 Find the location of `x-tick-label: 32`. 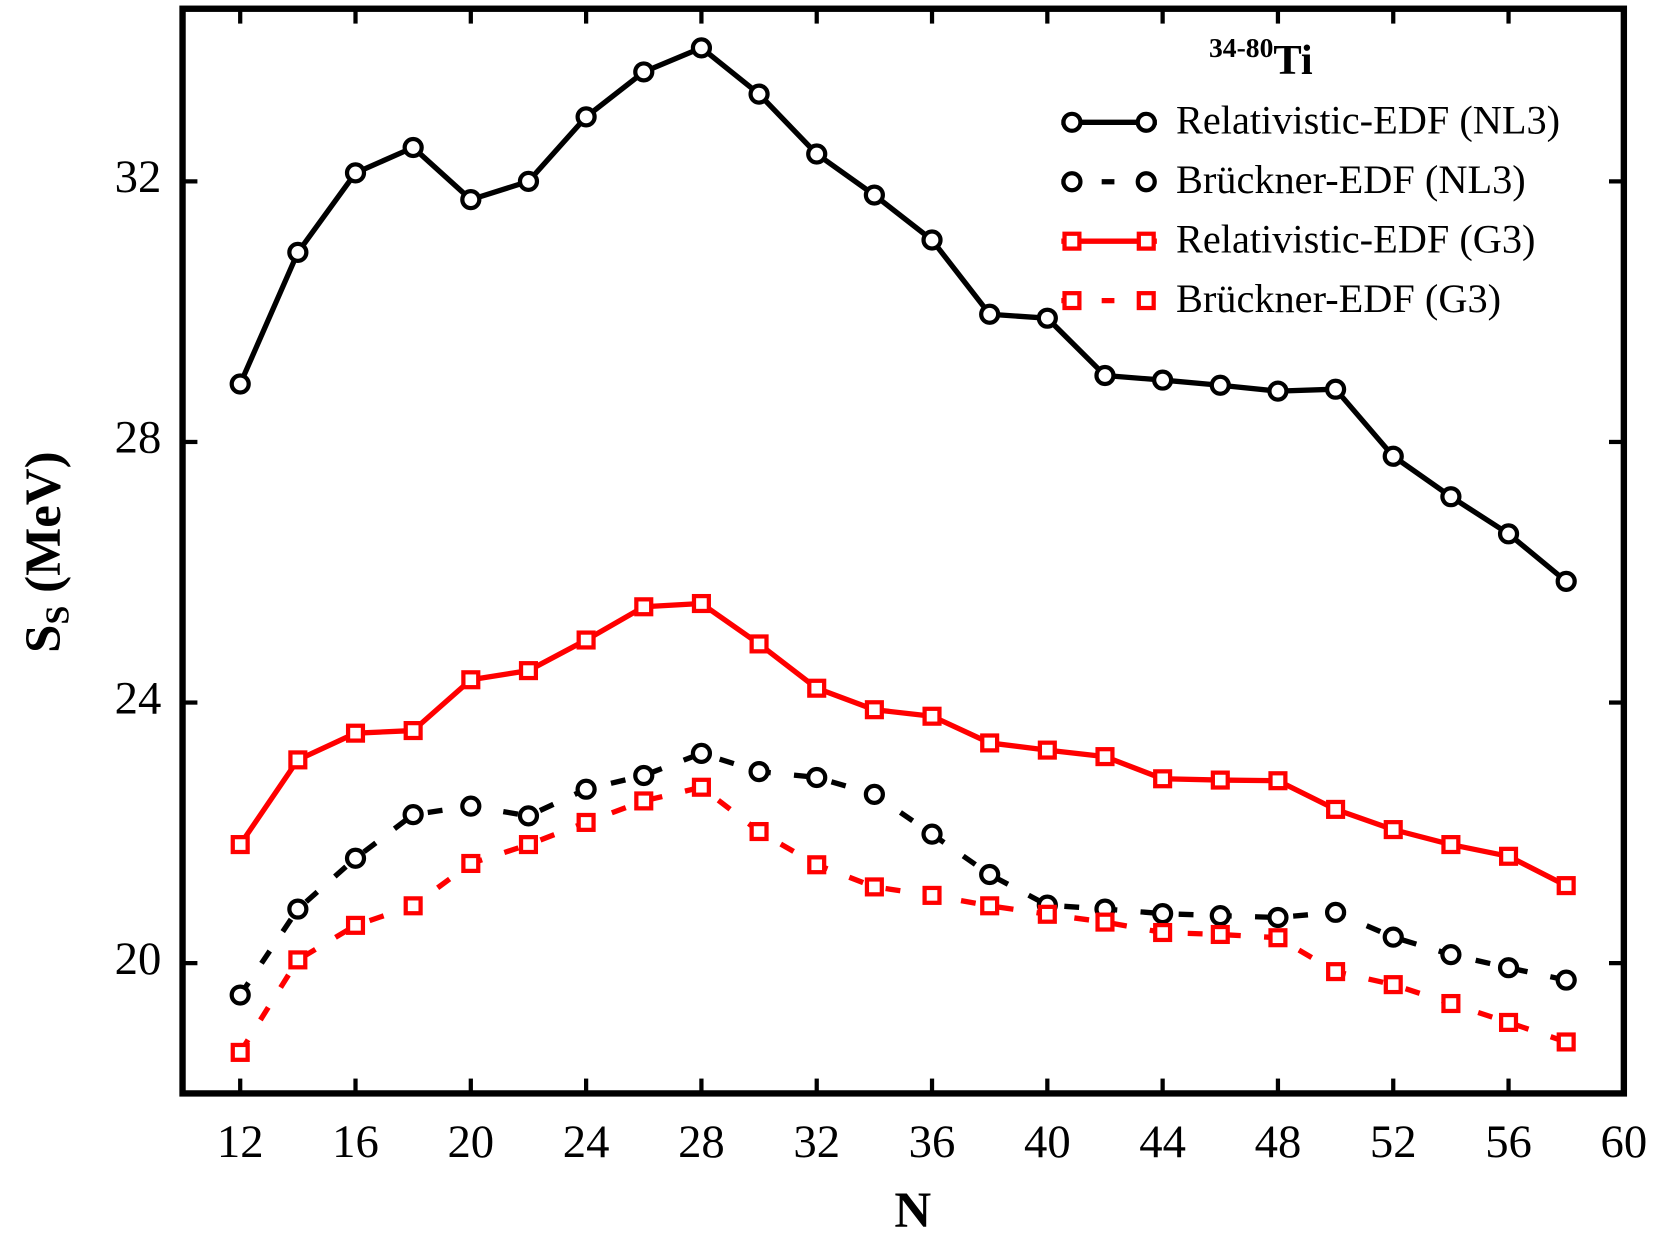

x-tick-label: 32 is located at coordinates (816, 1142).